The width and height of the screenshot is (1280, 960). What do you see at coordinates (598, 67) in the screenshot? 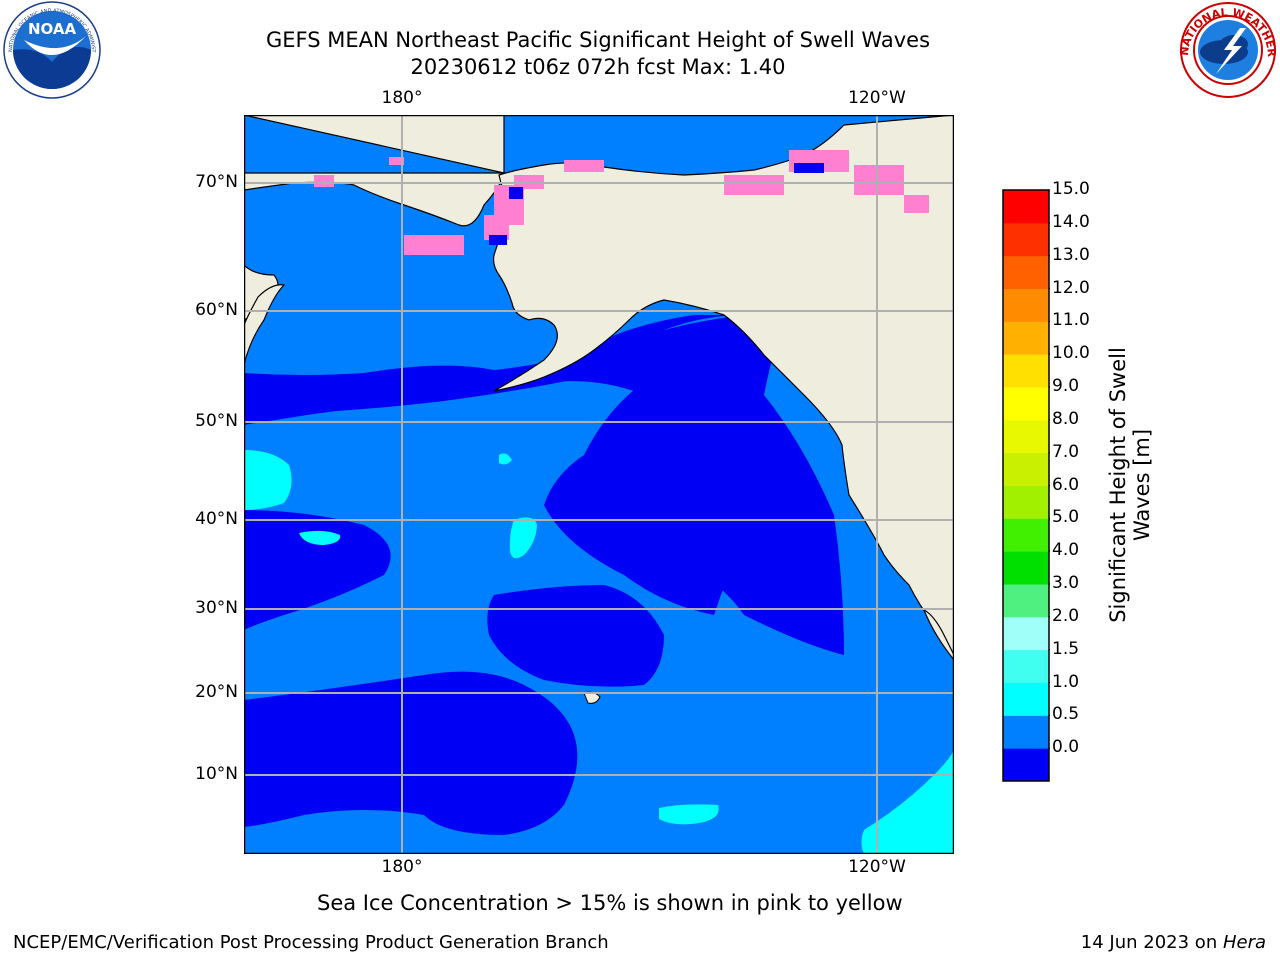
I see `map-subtitle: 20230612 t06z 072h fcst Max: 1.40` at bounding box center [598, 67].